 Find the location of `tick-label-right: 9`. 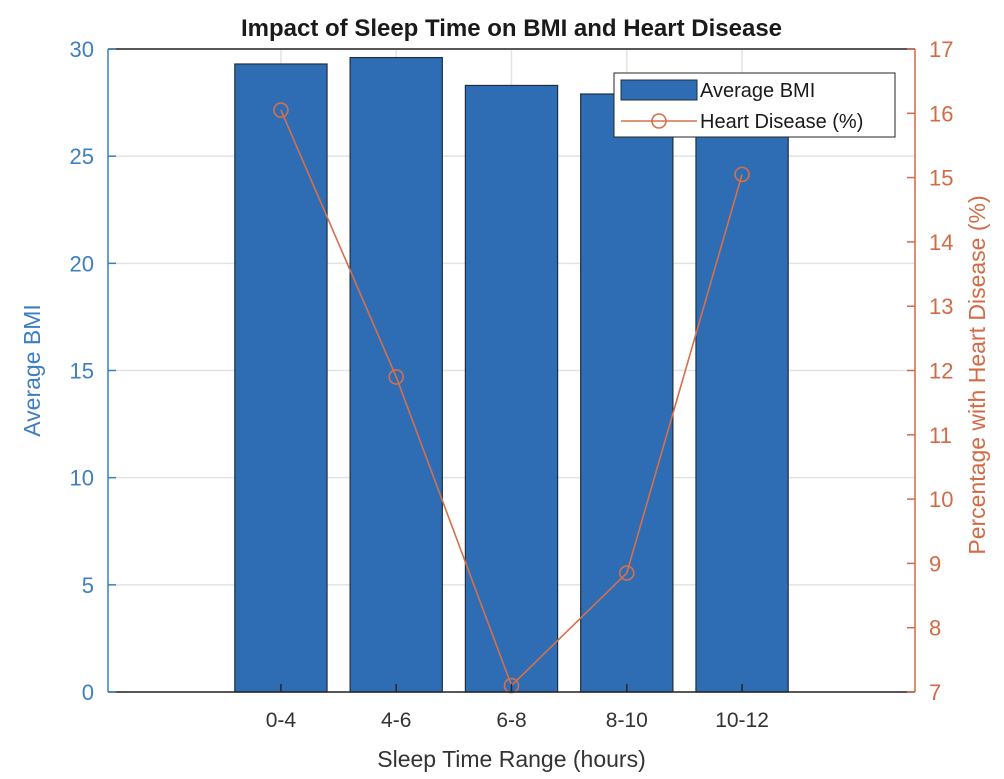

tick-label-right: 9 is located at coordinates (935, 563).